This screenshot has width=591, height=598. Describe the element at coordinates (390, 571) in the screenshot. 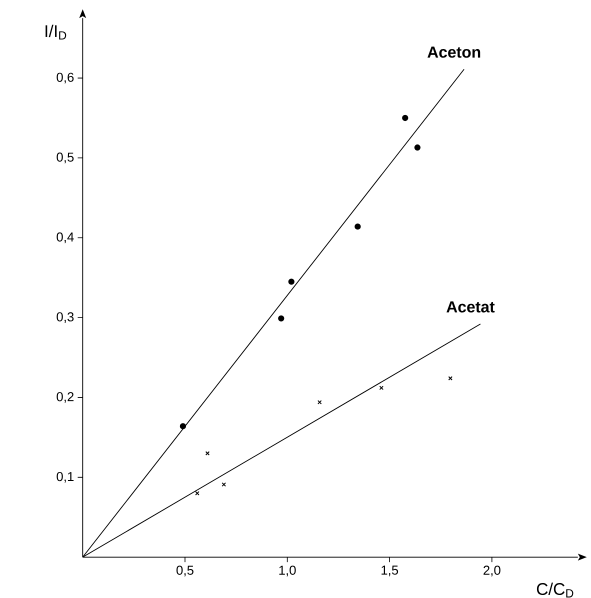

I see `x-tick-label: 1,5` at that location.